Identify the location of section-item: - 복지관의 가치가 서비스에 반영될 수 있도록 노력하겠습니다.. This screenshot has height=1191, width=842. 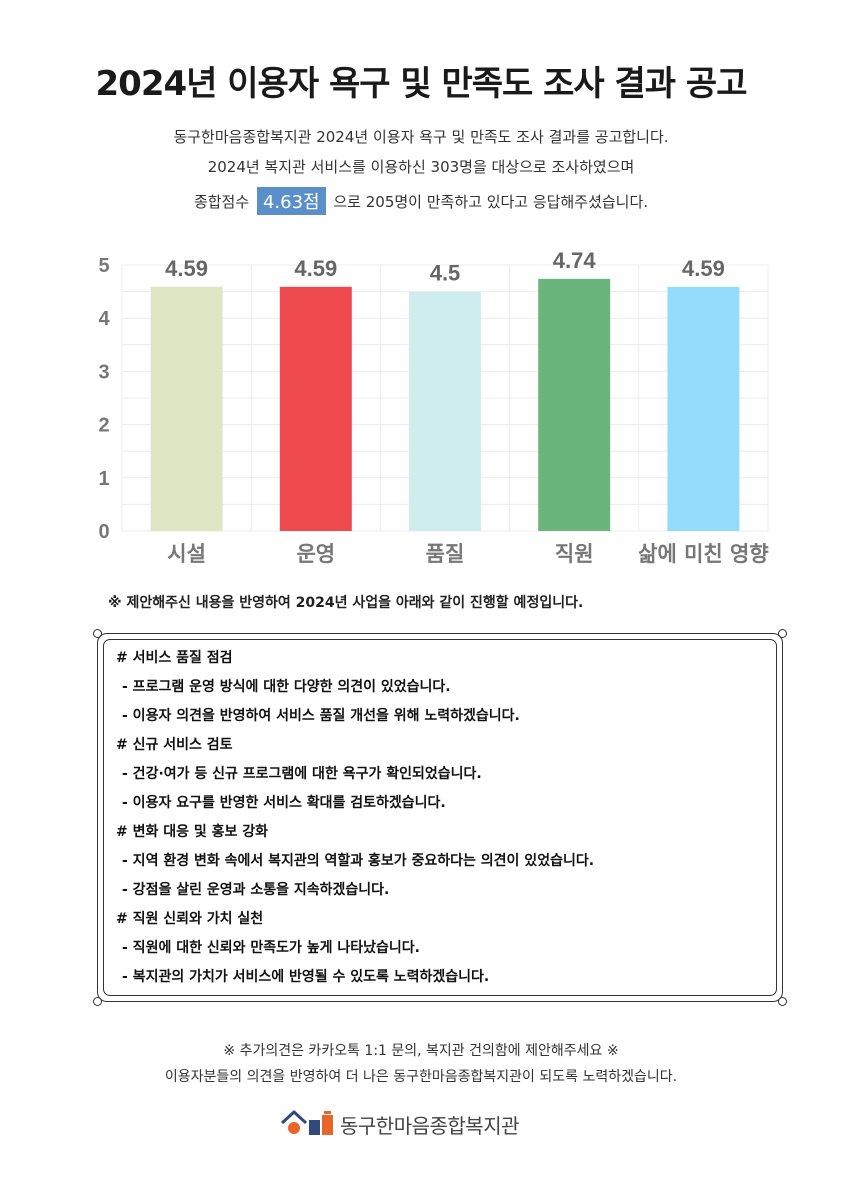
(306, 977).